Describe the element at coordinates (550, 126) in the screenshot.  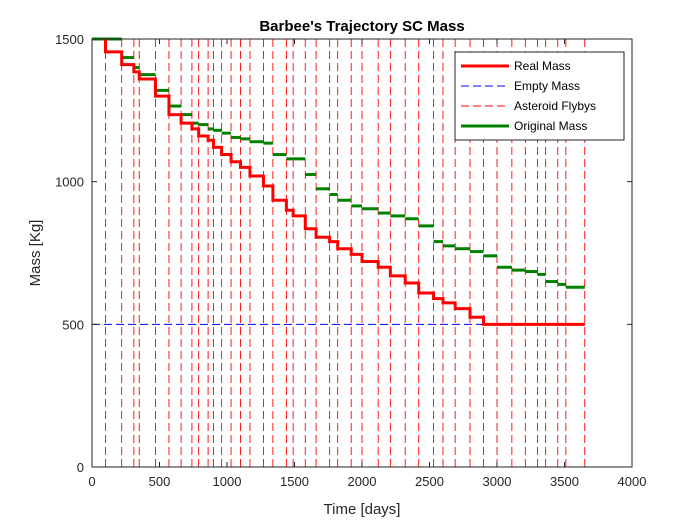
I see `legend-label: Original Mass` at that location.